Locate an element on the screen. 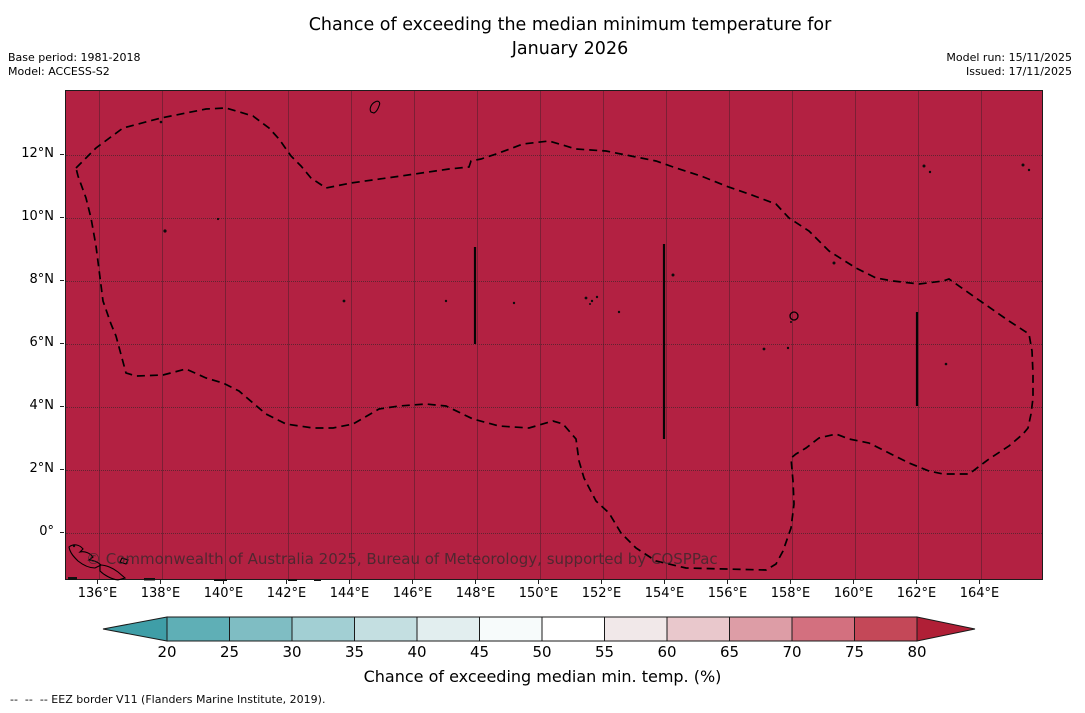 The width and height of the screenshot is (1085, 713). figure-title-line2: January 2026 is located at coordinates (570, 49).